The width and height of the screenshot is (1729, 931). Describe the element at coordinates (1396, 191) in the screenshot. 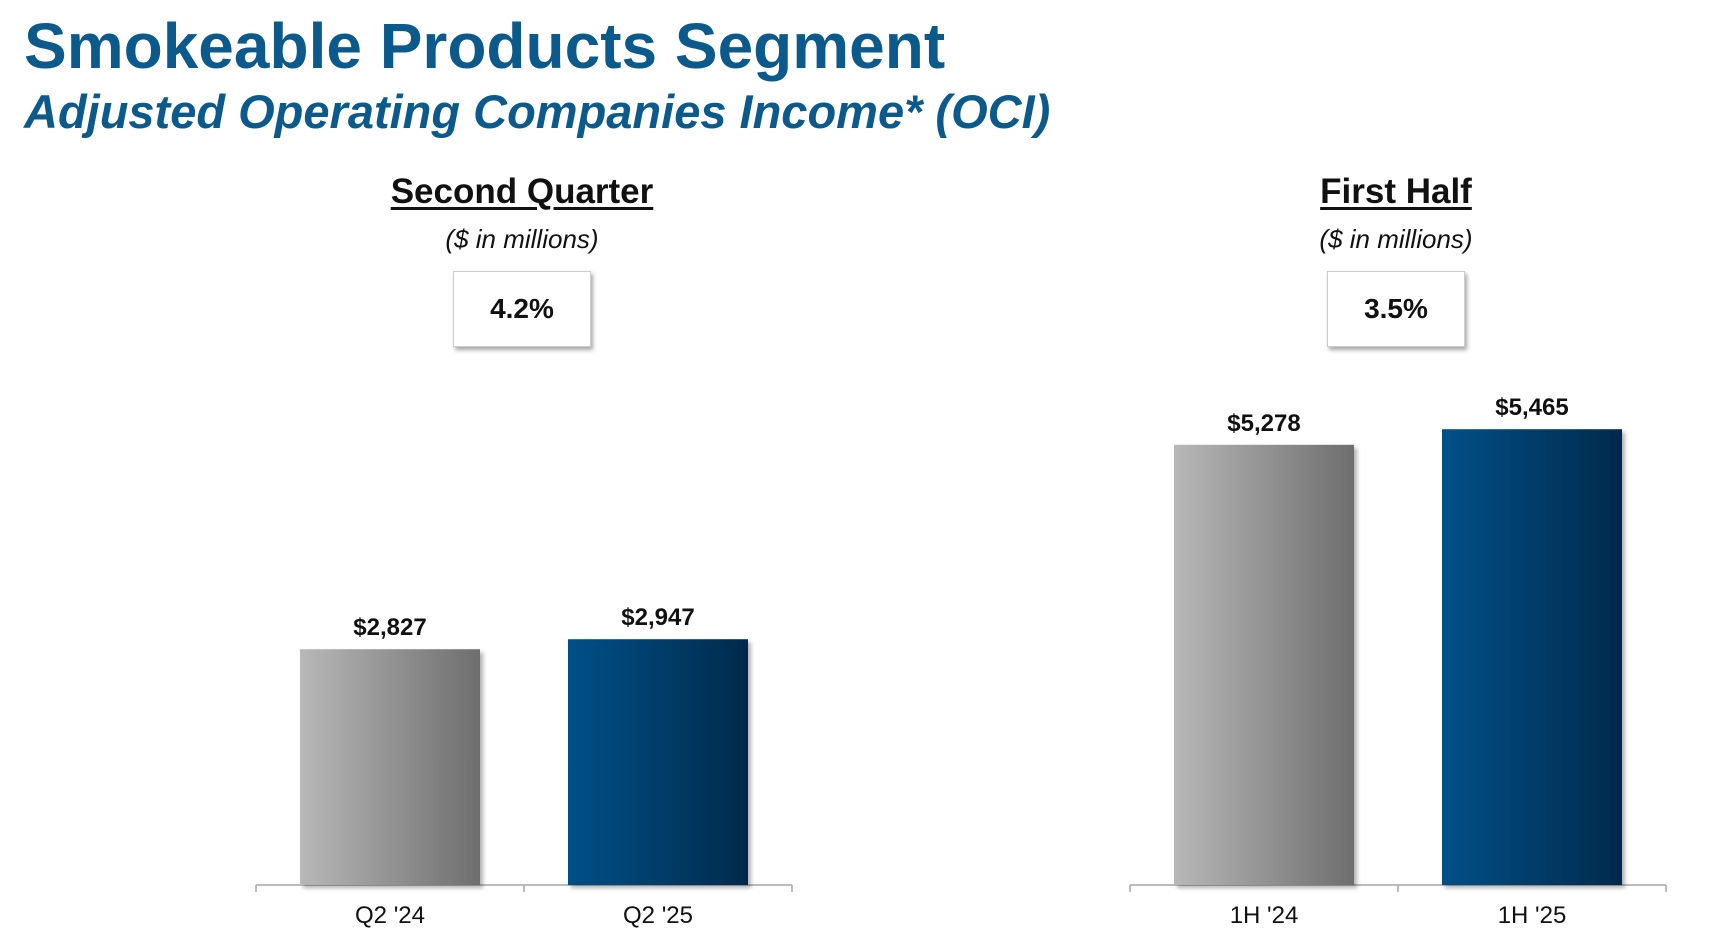

I see `panel-heading-first-half: First Half` at that location.